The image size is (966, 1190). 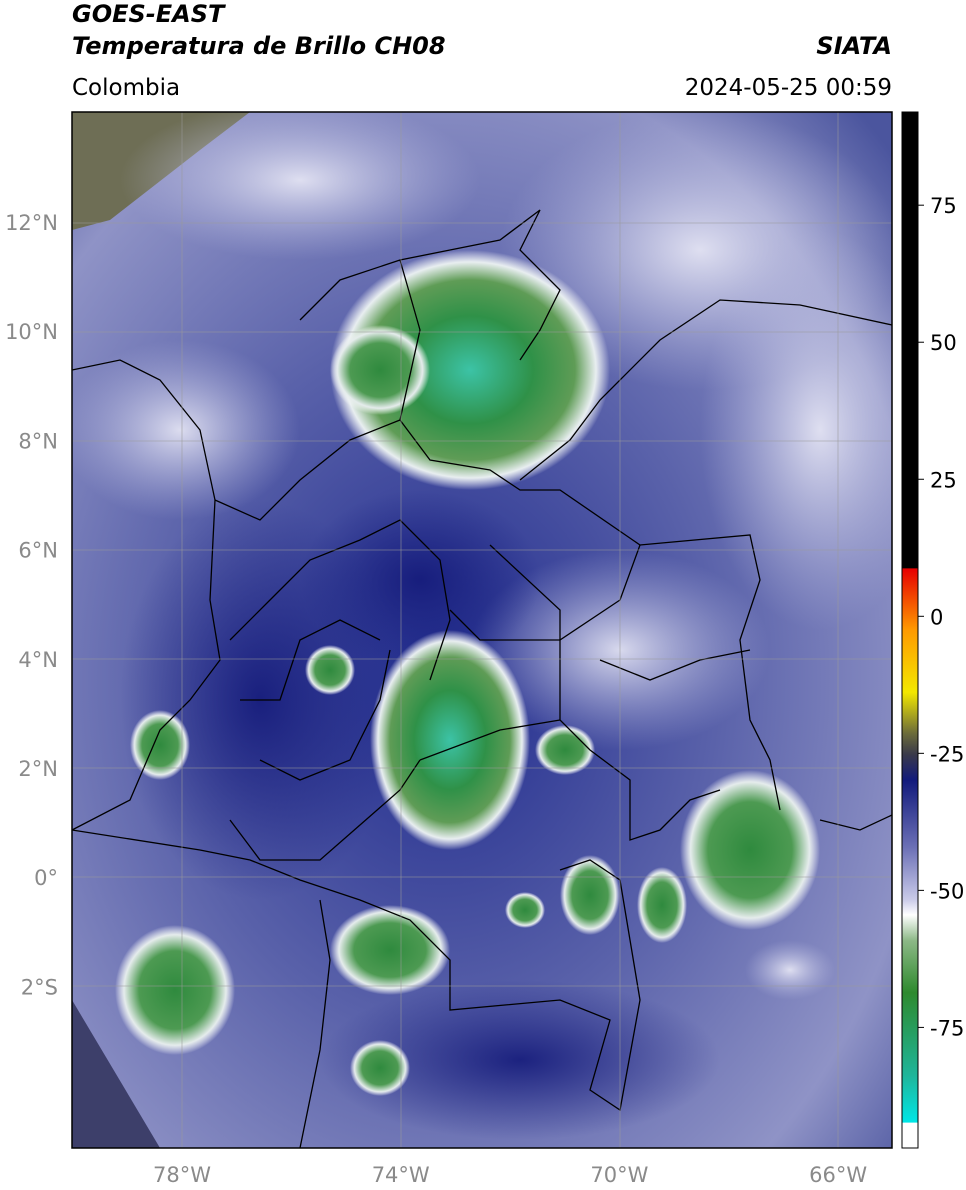 I want to click on colorbar-tick-label: -50, so click(x=947, y=891).